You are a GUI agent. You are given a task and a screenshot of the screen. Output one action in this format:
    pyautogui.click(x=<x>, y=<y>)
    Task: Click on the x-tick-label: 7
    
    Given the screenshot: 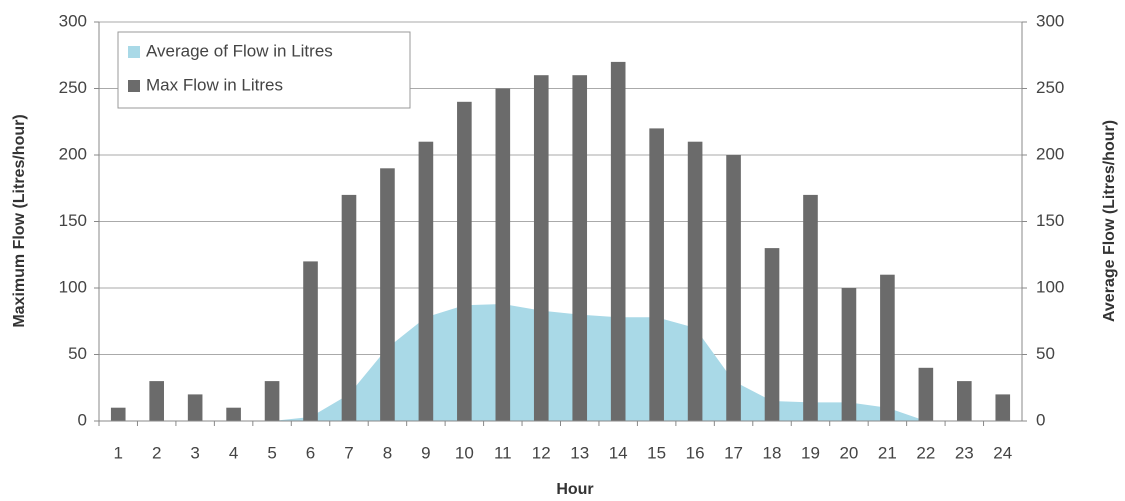 What is the action you would take?
    pyautogui.click(x=348, y=452)
    